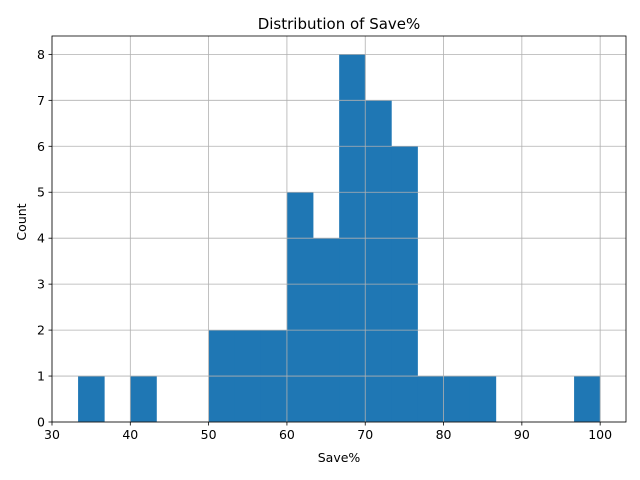  I want to click on x-tick-label-1: 40, so click(130, 434).